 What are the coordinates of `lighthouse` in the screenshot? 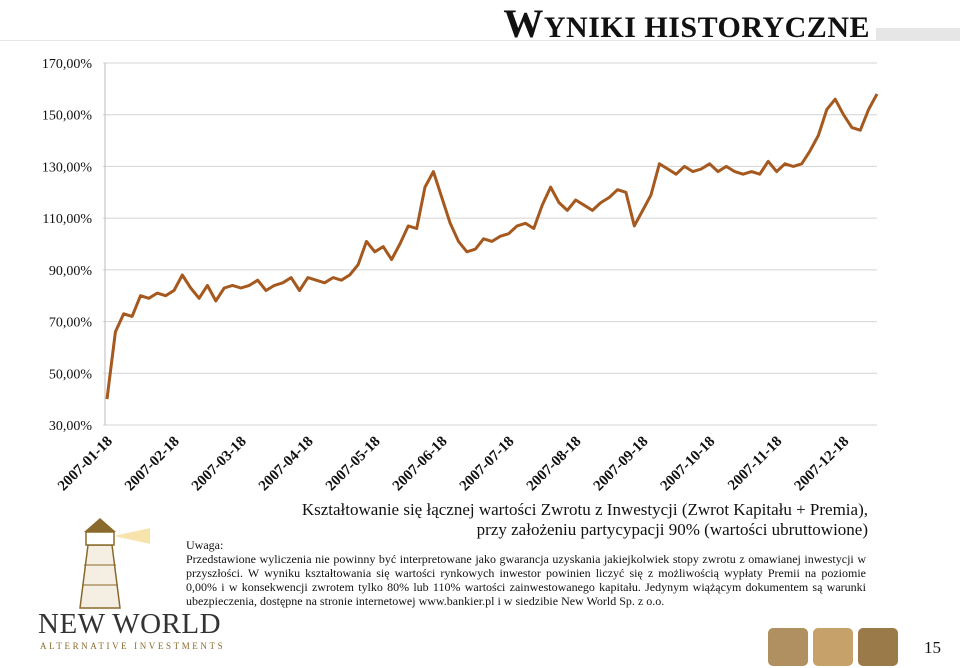 It's located at (114, 563).